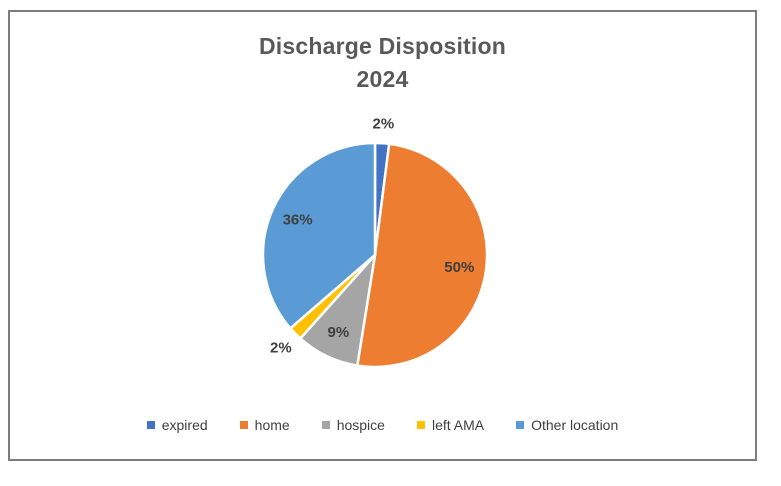  What do you see at coordinates (459, 267) in the screenshot?
I see `pie-label-home: 50%` at bounding box center [459, 267].